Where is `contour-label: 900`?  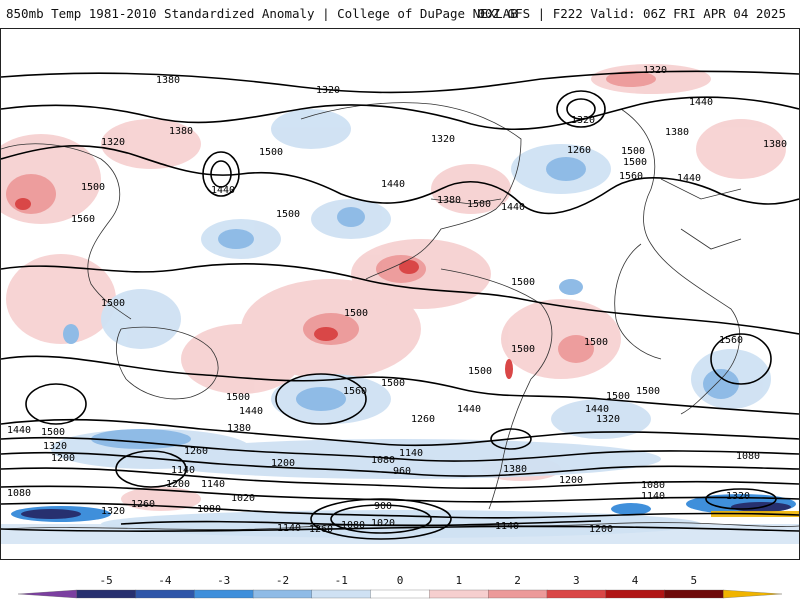
contour-label: 900 is located at coordinates (383, 506).